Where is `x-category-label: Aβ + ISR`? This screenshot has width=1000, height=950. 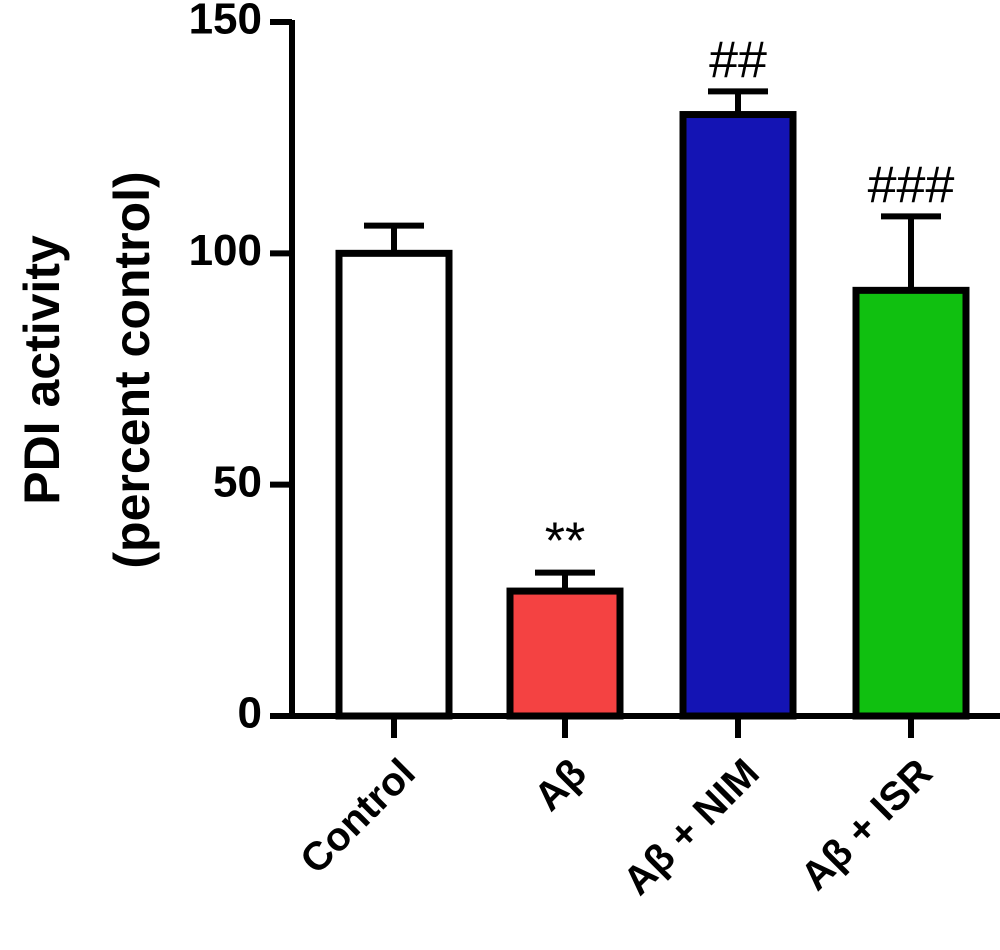
x-category-label: Aβ + ISR is located at coordinates (867, 825).